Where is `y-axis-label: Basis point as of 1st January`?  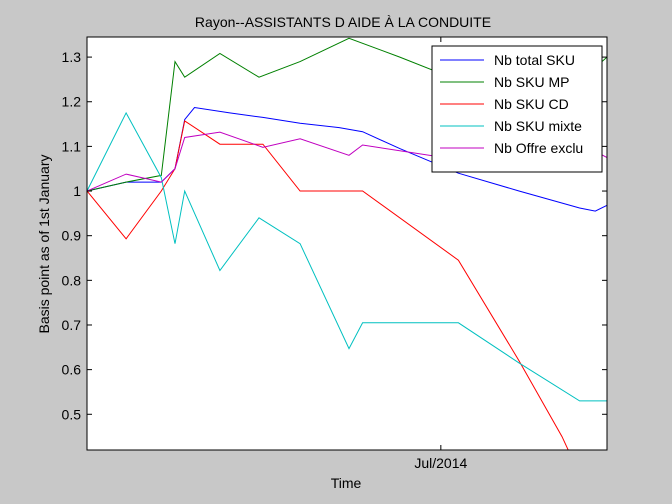
y-axis-label: Basis point as of 1st January is located at coordinates (44, 244).